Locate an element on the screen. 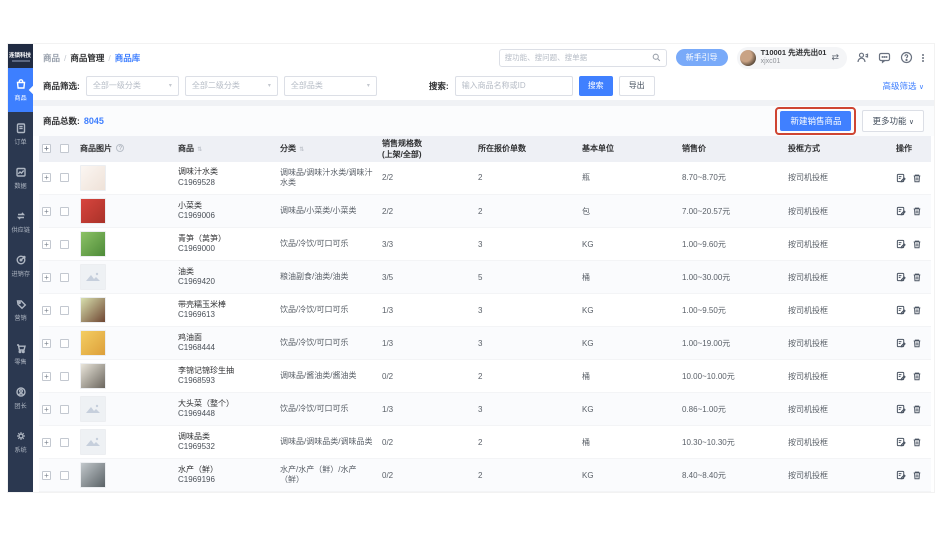 The width and height of the screenshot is (942, 541). more-functions-button: 更多功能 ∨ is located at coordinates (893, 120).